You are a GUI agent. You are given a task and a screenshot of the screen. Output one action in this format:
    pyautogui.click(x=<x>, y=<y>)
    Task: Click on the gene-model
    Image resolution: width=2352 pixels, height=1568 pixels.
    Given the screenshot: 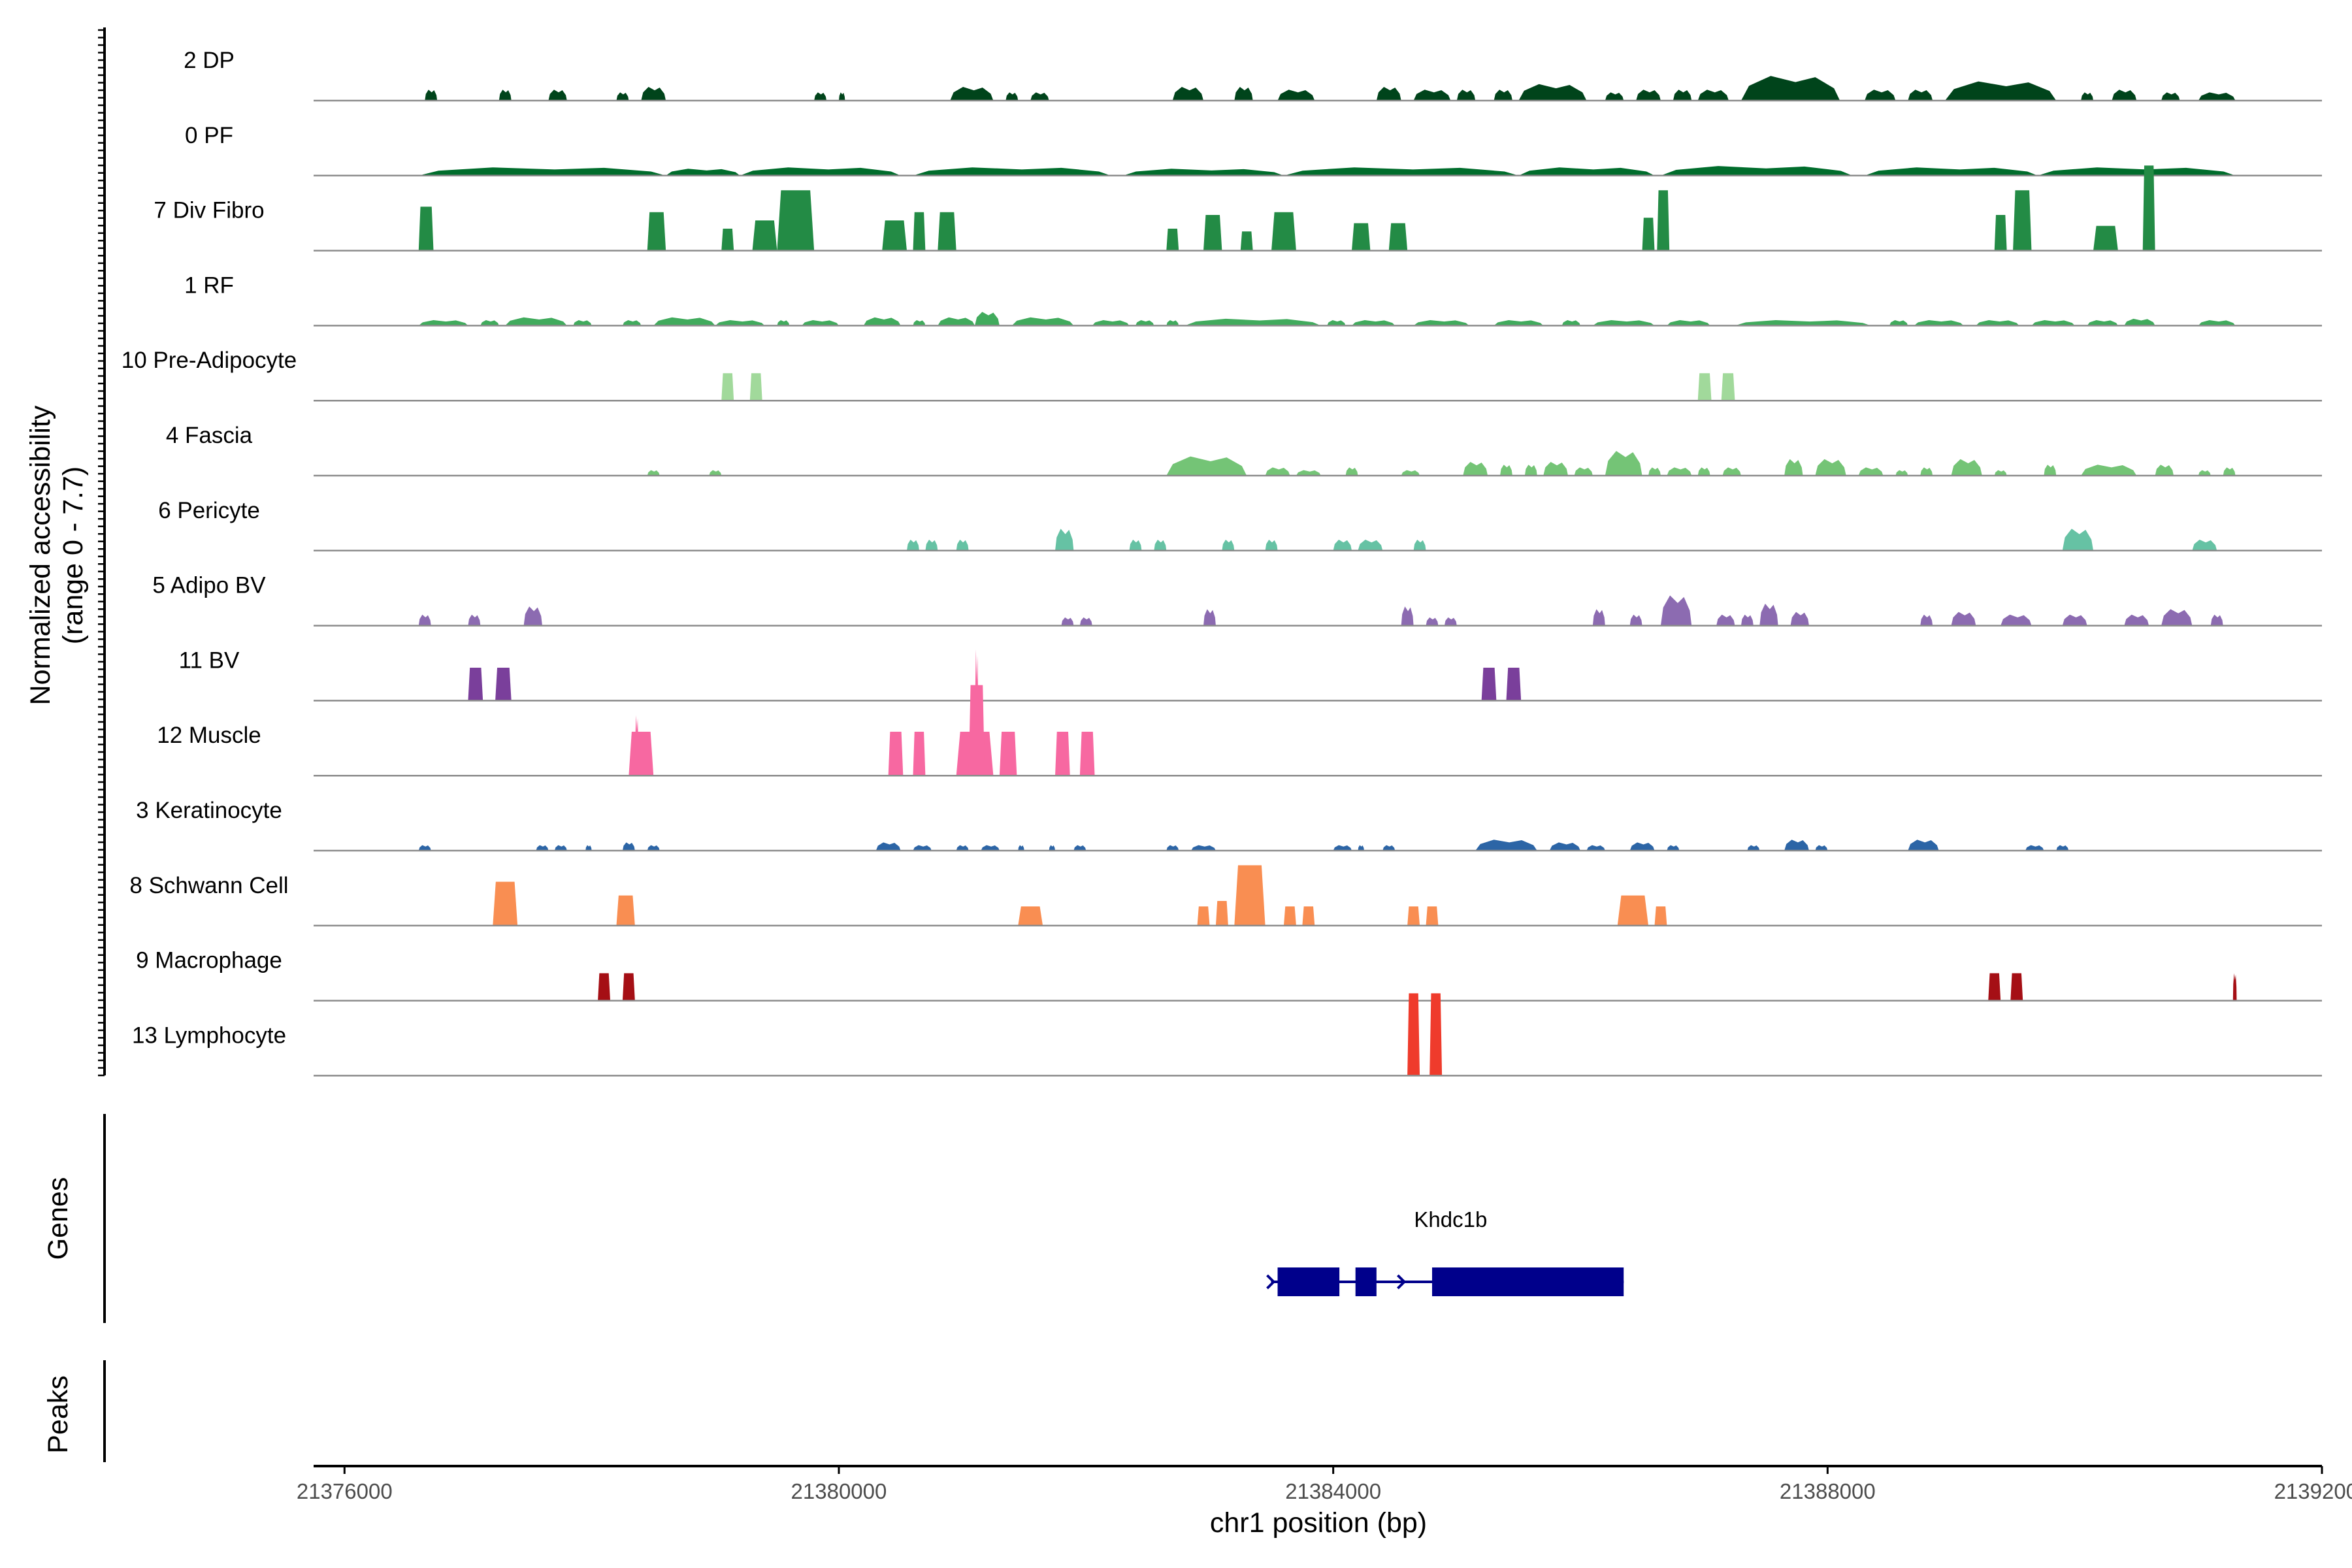 What is the action you would take?
    pyautogui.click(x=1445, y=1281)
    